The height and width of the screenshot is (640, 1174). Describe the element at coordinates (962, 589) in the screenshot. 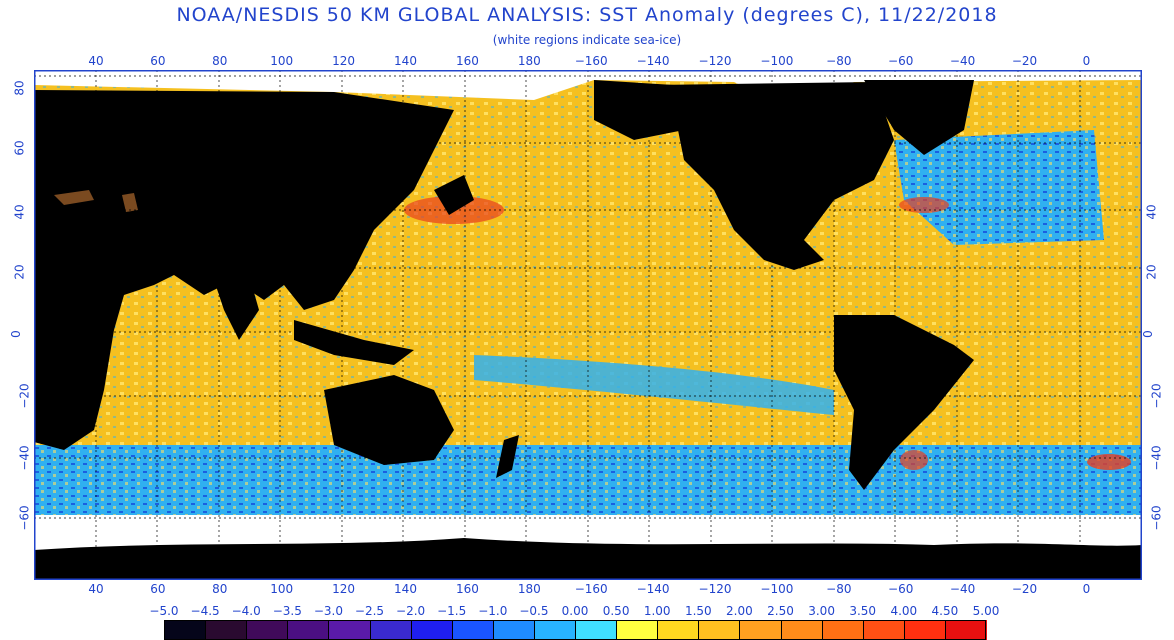

I see `lon-tick-bottom-14: −40` at that location.